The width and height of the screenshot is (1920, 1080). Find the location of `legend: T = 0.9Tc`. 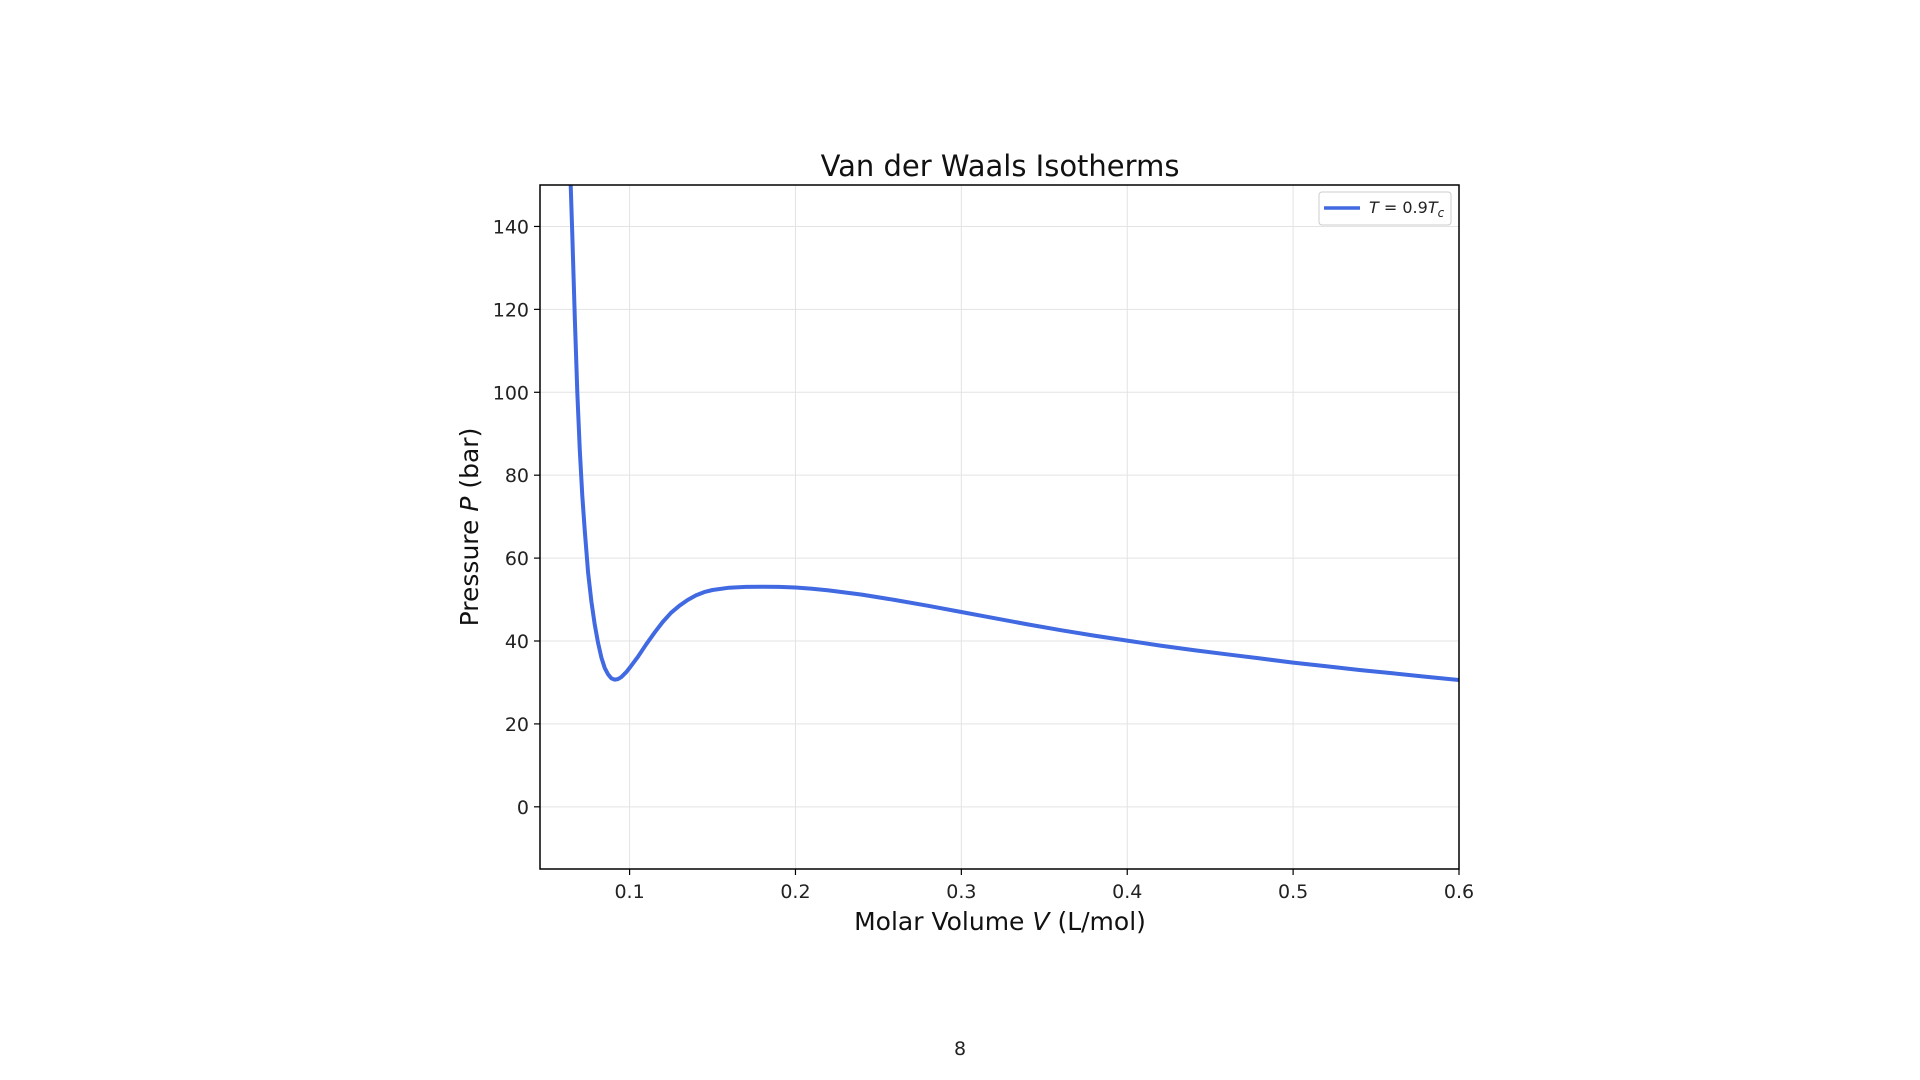

legend: T = 0.9Tc is located at coordinates (1385, 208).